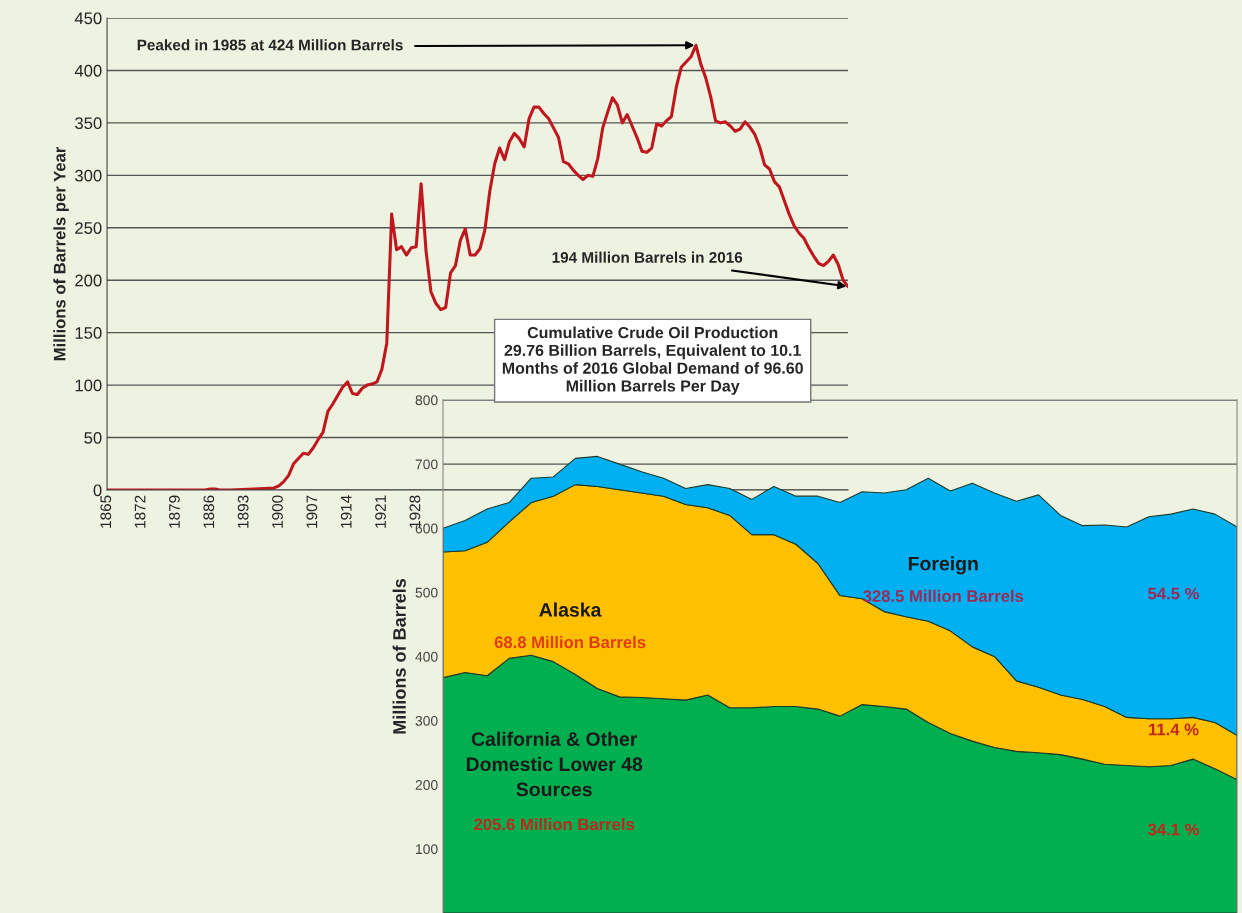 The width and height of the screenshot is (1242, 913). I want to click on y-tick-label: 350, so click(88, 123).